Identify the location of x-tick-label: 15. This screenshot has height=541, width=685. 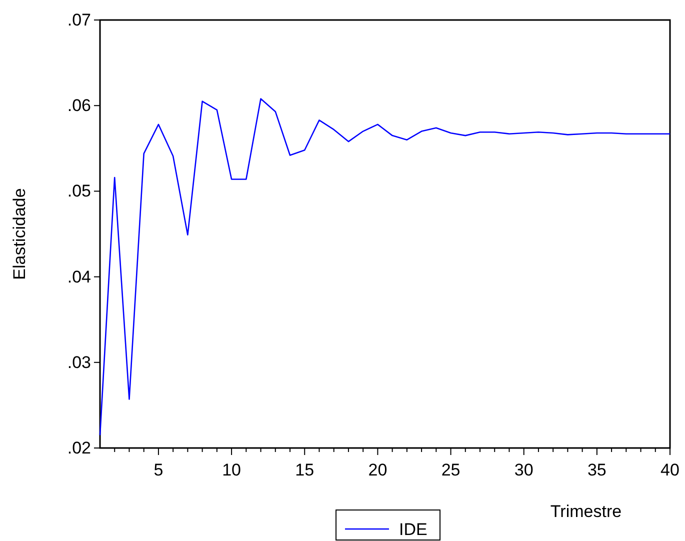
(304, 470).